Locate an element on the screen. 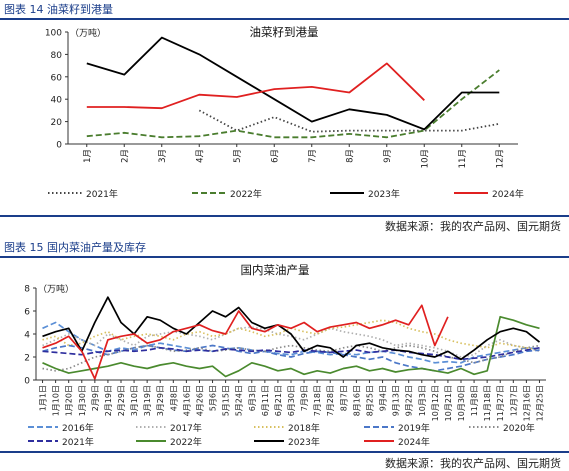 This screenshot has width=569, height=471. x-tick-label: 1月10日 is located at coordinates (56, 400).